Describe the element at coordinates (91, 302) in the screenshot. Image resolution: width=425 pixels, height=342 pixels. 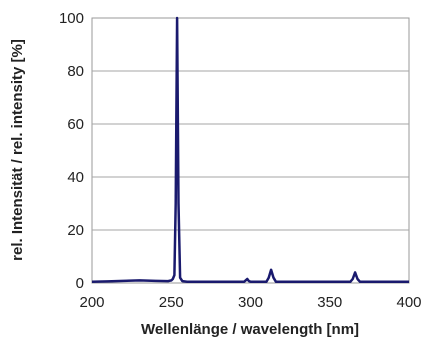
I see `x-tick-label: 200` at that location.